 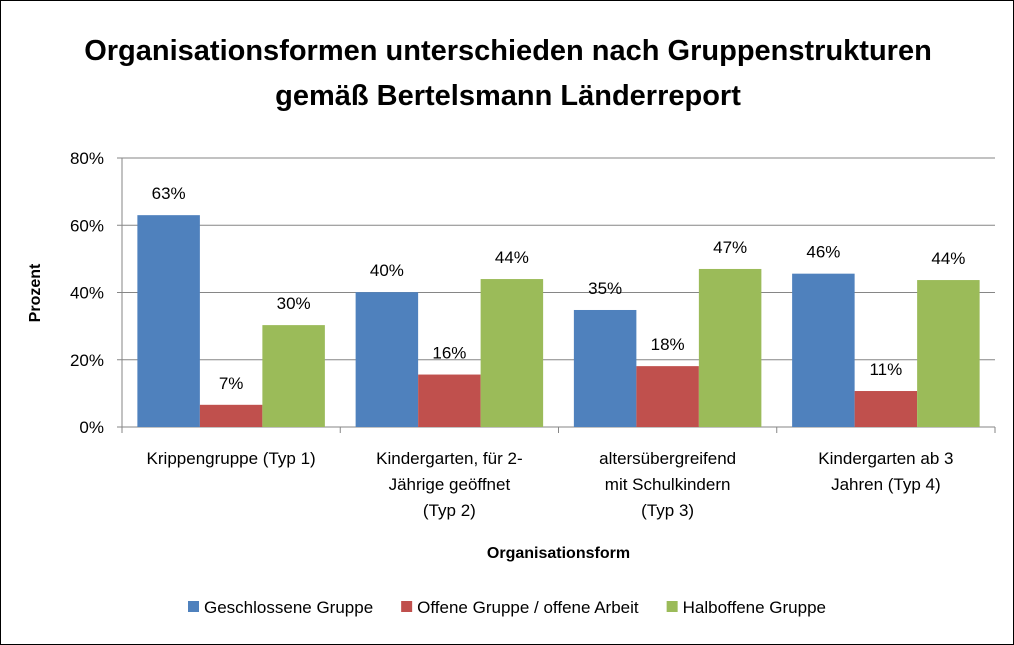 What do you see at coordinates (528, 607) in the screenshot?
I see `legend-label: Offene Gruppe / offene Arbeit` at bounding box center [528, 607].